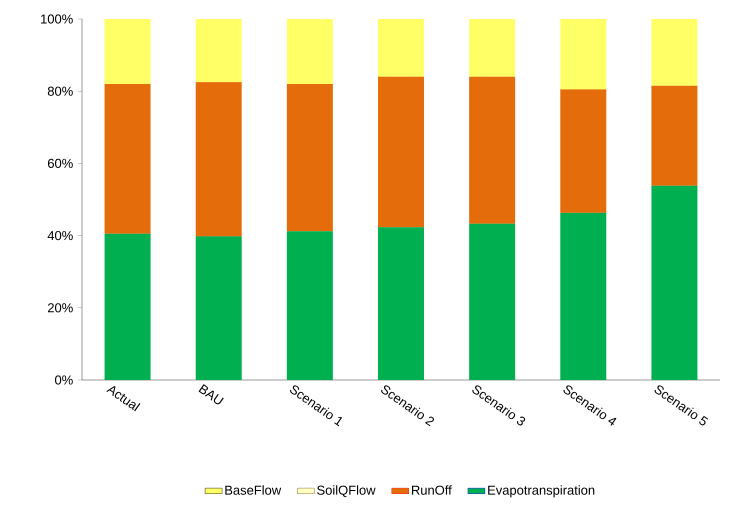 The height and width of the screenshot is (515, 738). What do you see at coordinates (60, 163) in the screenshot?
I see `y-tick-label: 60%` at bounding box center [60, 163].